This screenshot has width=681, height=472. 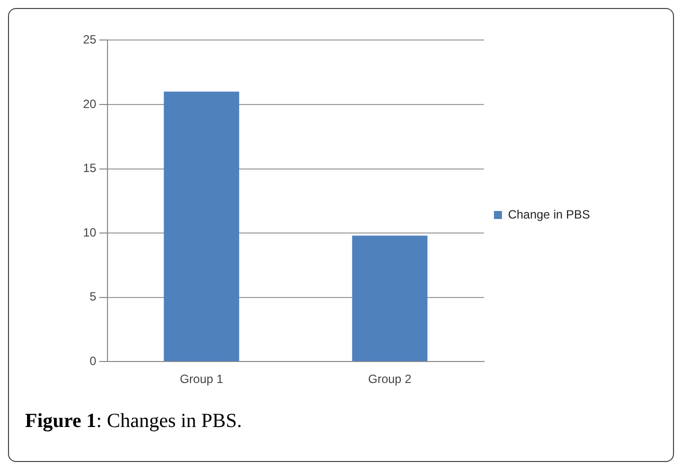 I want to click on caption: Figure 1: Changes in PBS., so click(x=133, y=421).